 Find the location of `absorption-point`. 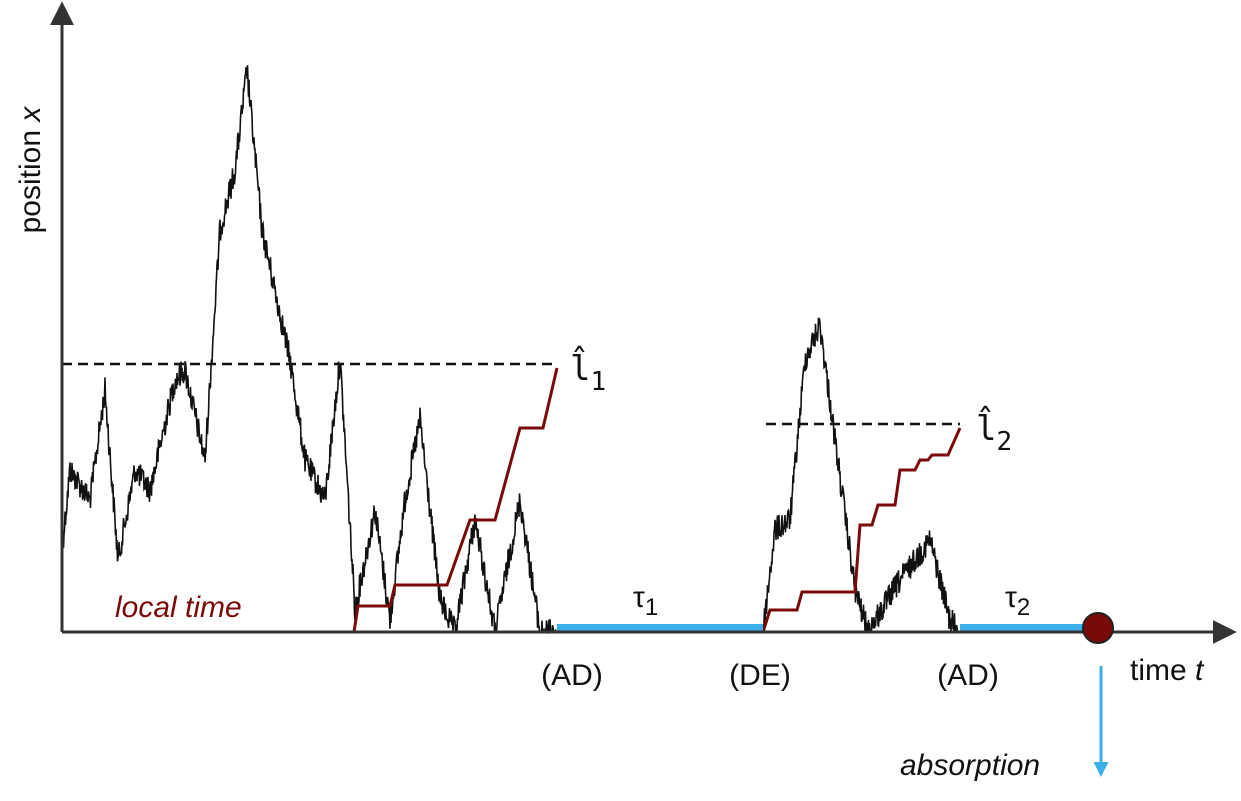

absorption-point is located at coordinates (1098, 628).